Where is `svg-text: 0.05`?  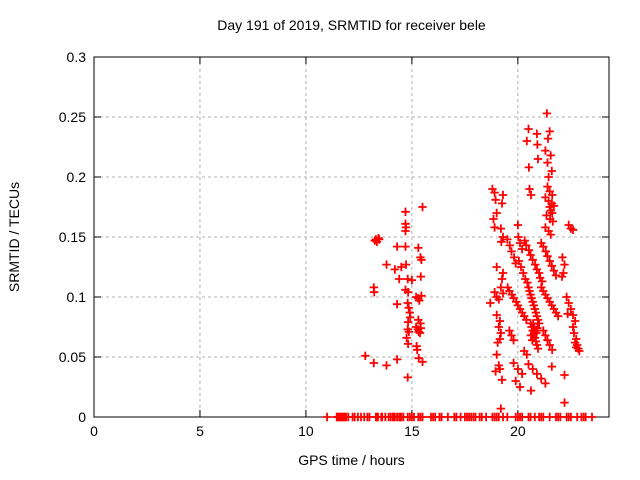 svg-text: 0.05 is located at coordinates (72, 357).